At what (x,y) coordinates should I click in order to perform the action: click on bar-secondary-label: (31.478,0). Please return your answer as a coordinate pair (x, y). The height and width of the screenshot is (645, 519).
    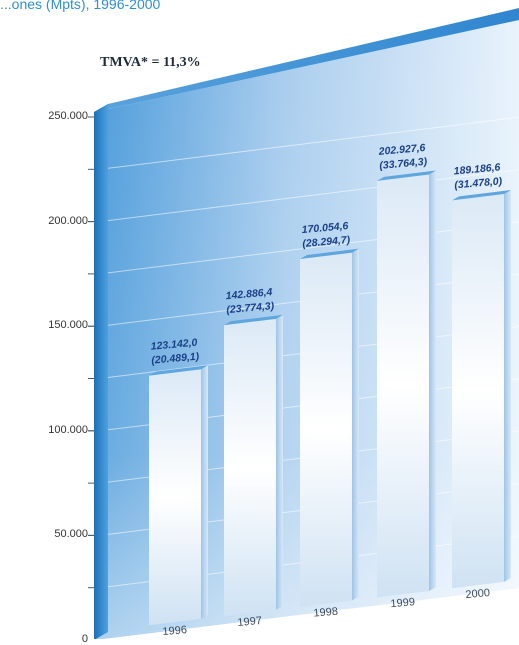
    Looking at the image, I should click on (478, 183).